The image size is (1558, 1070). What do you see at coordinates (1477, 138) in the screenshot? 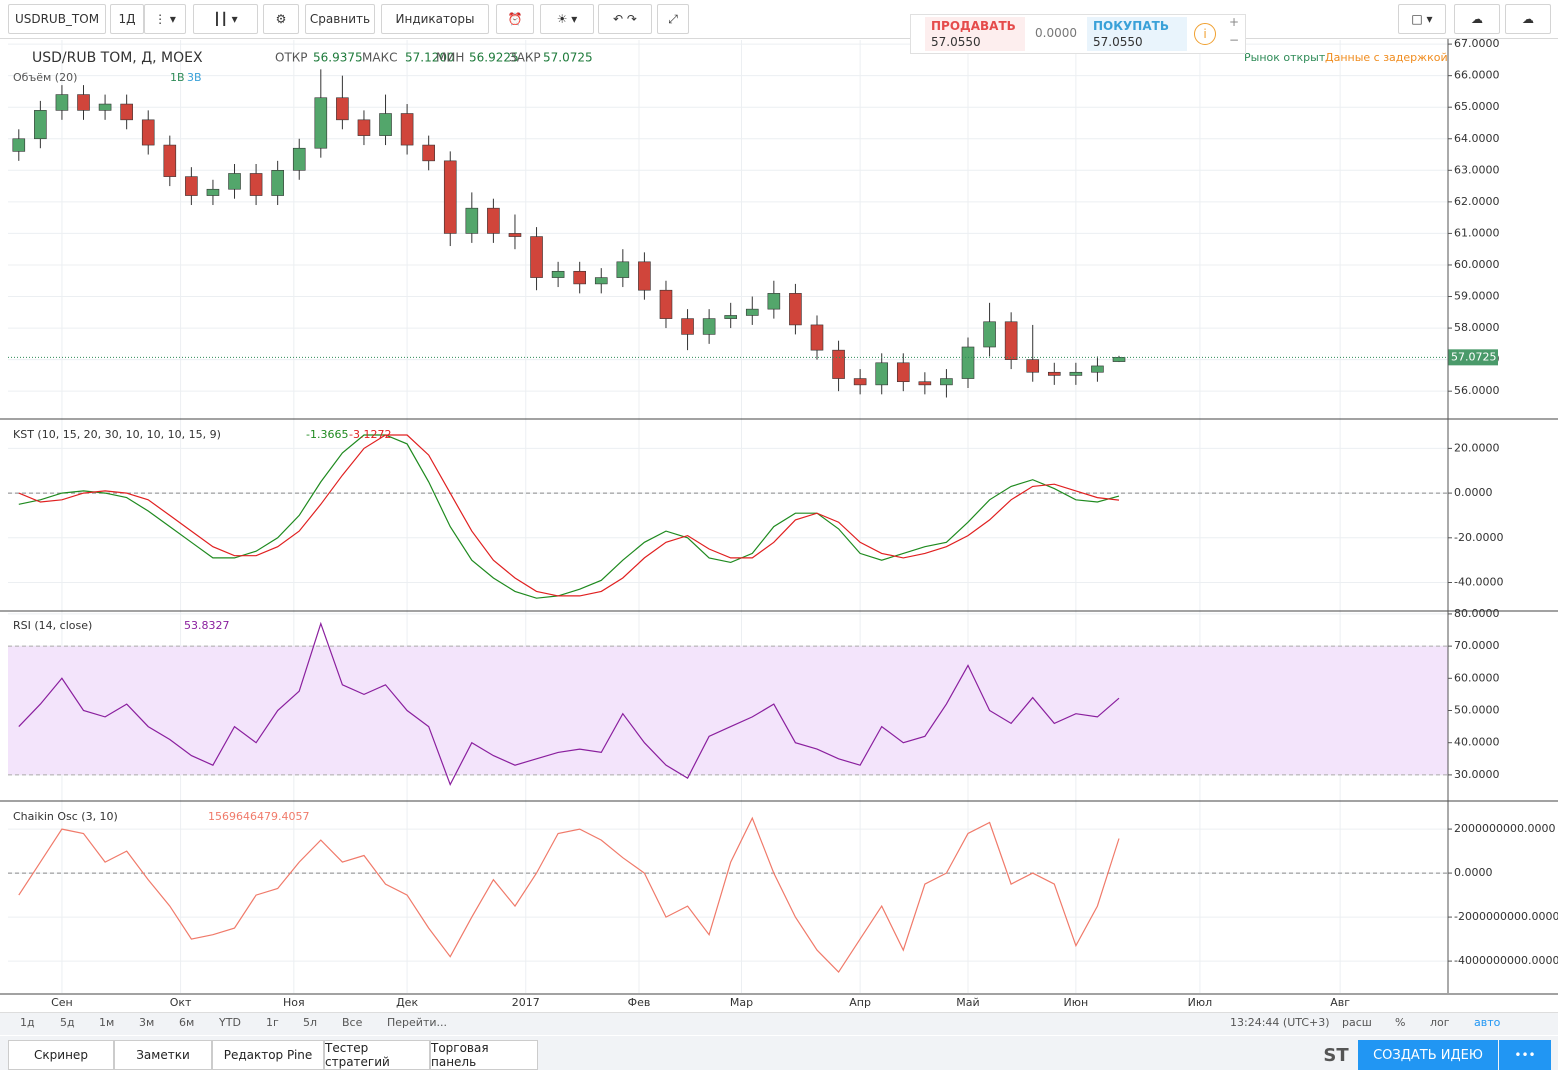
I see `y-tick-label: 64.0000` at bounding box center [1477, 138].